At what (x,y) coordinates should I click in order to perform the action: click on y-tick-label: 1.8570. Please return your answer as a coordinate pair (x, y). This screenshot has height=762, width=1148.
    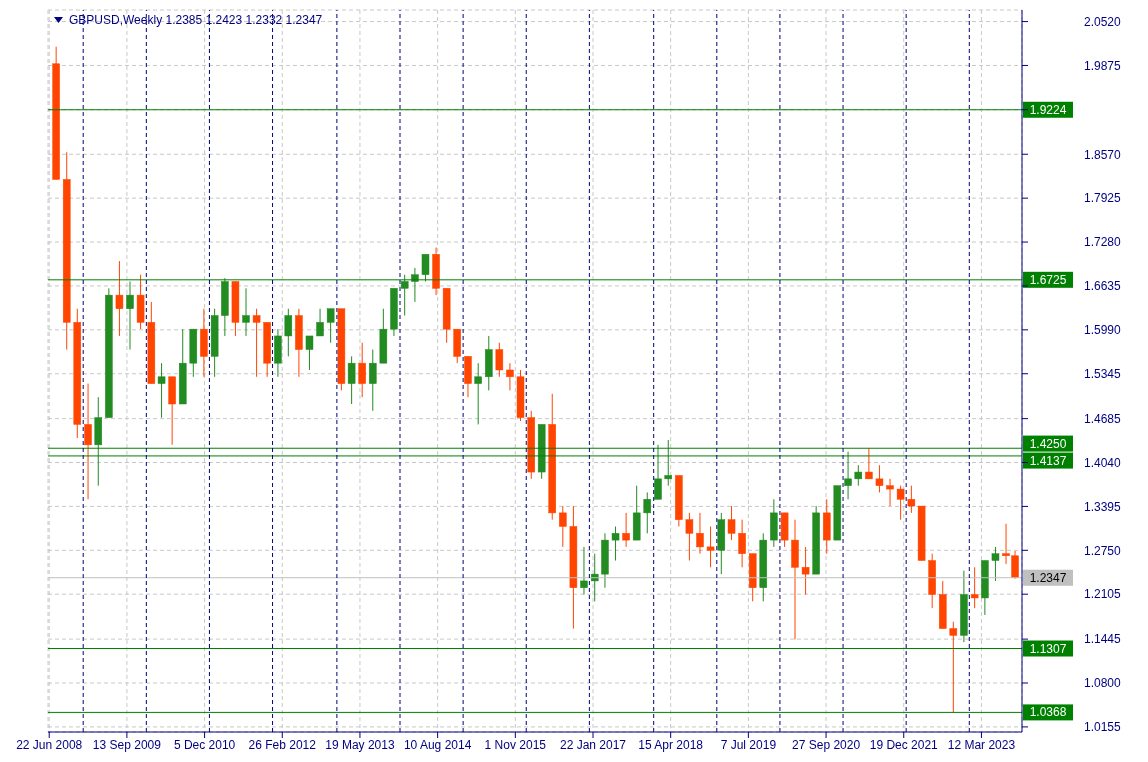
    Looking at the image, I should click on (1103, 154).